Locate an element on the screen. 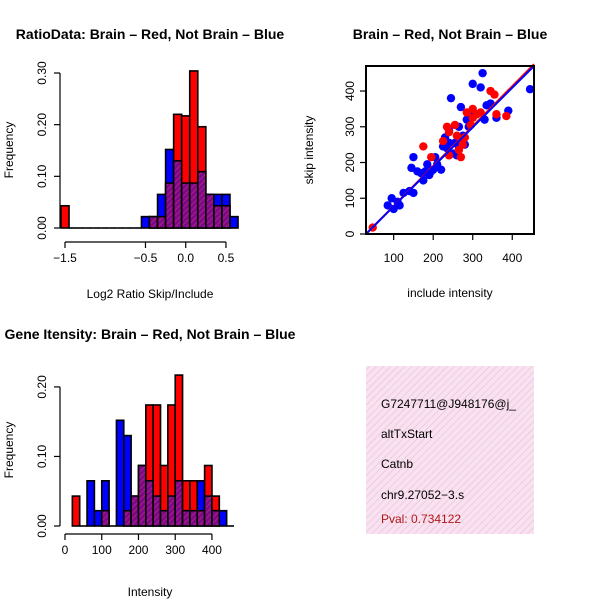 This screenshot has height=600, width=600. scatter-ylabel: skip intensity is located at coordinates (309, 150).